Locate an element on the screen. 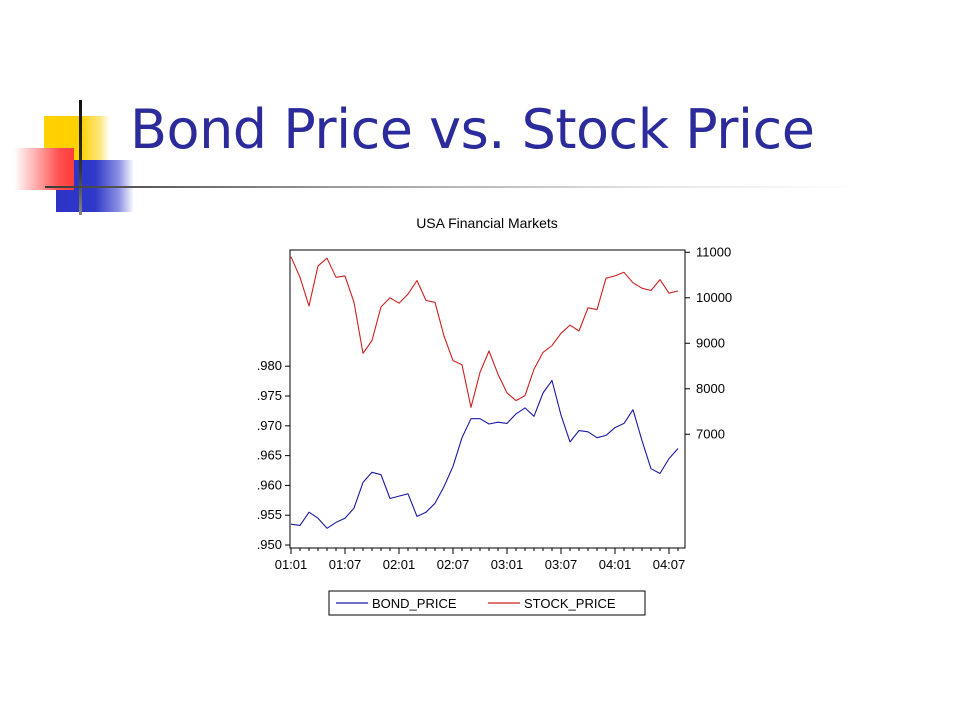  right-axis-tick-label: 8000 is located at coordinates (710, 388).